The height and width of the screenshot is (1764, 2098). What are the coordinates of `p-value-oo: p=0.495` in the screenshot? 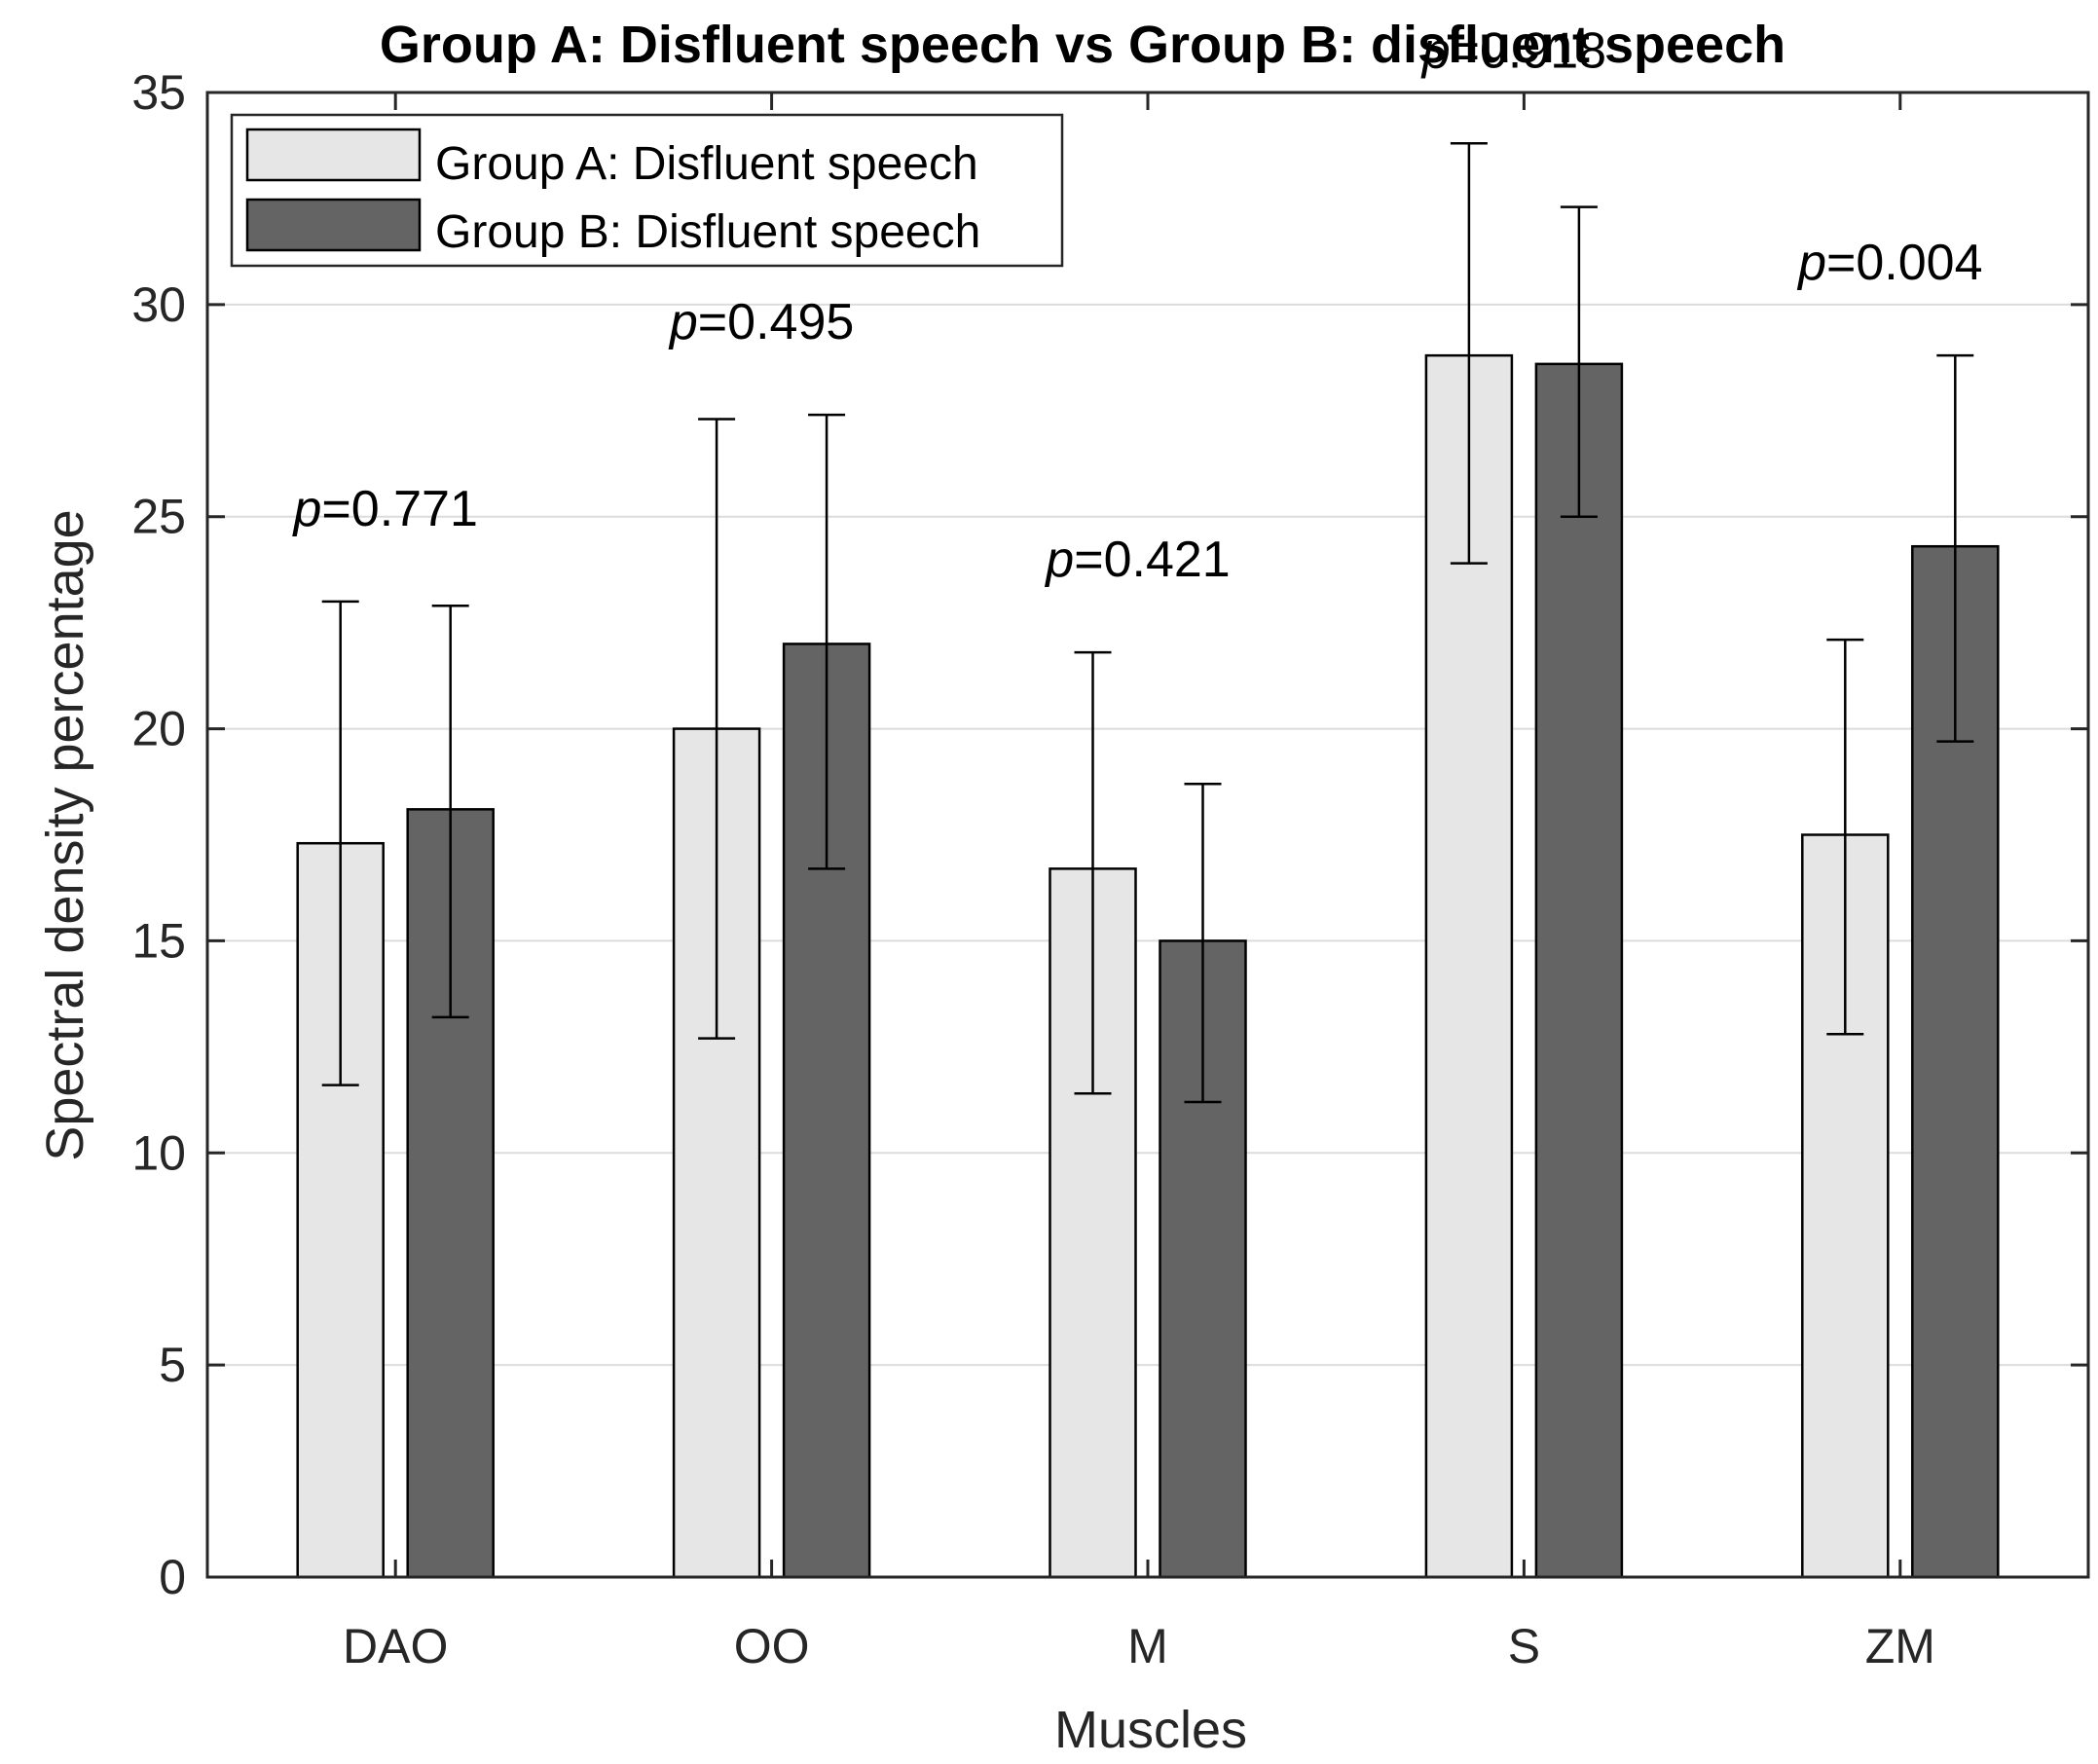 It's located at (761, 322).